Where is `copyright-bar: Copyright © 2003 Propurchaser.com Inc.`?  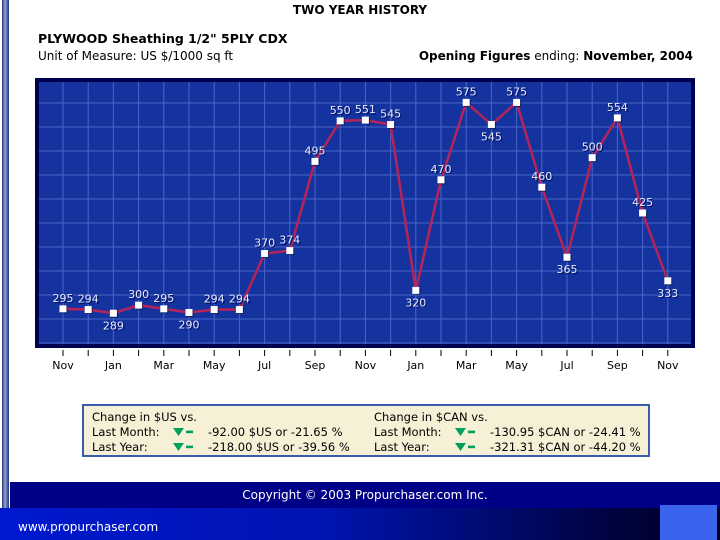 copyright-bar: Copyright © 2003 Propurchaser.com Inc. is located at coordinates (365, 495).